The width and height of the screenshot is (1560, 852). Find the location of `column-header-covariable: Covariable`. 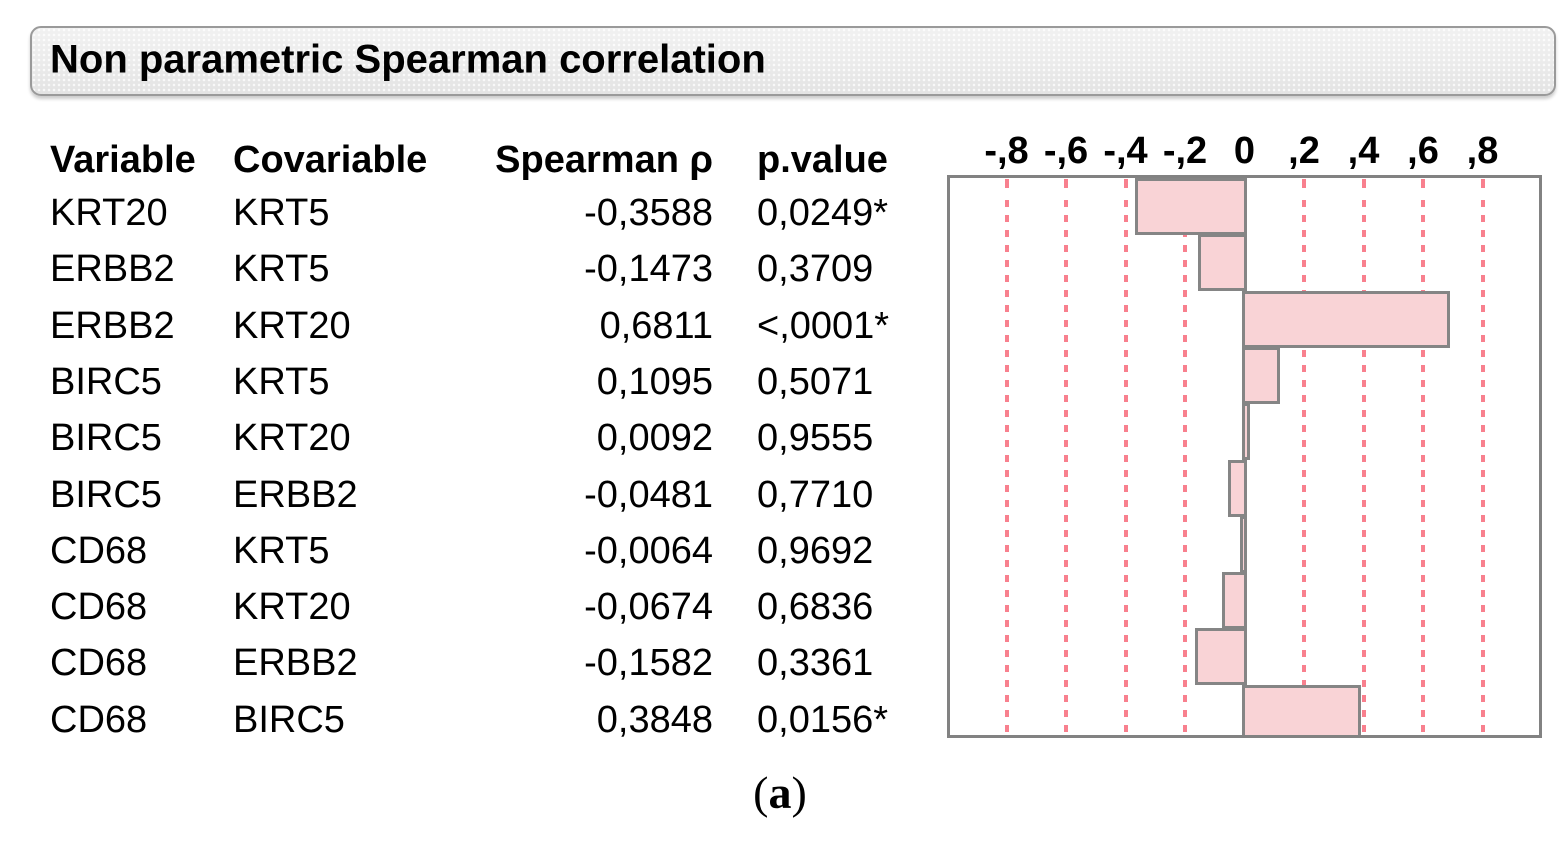

column-header-covariable: Covariable is located at coordinates (330, 160).